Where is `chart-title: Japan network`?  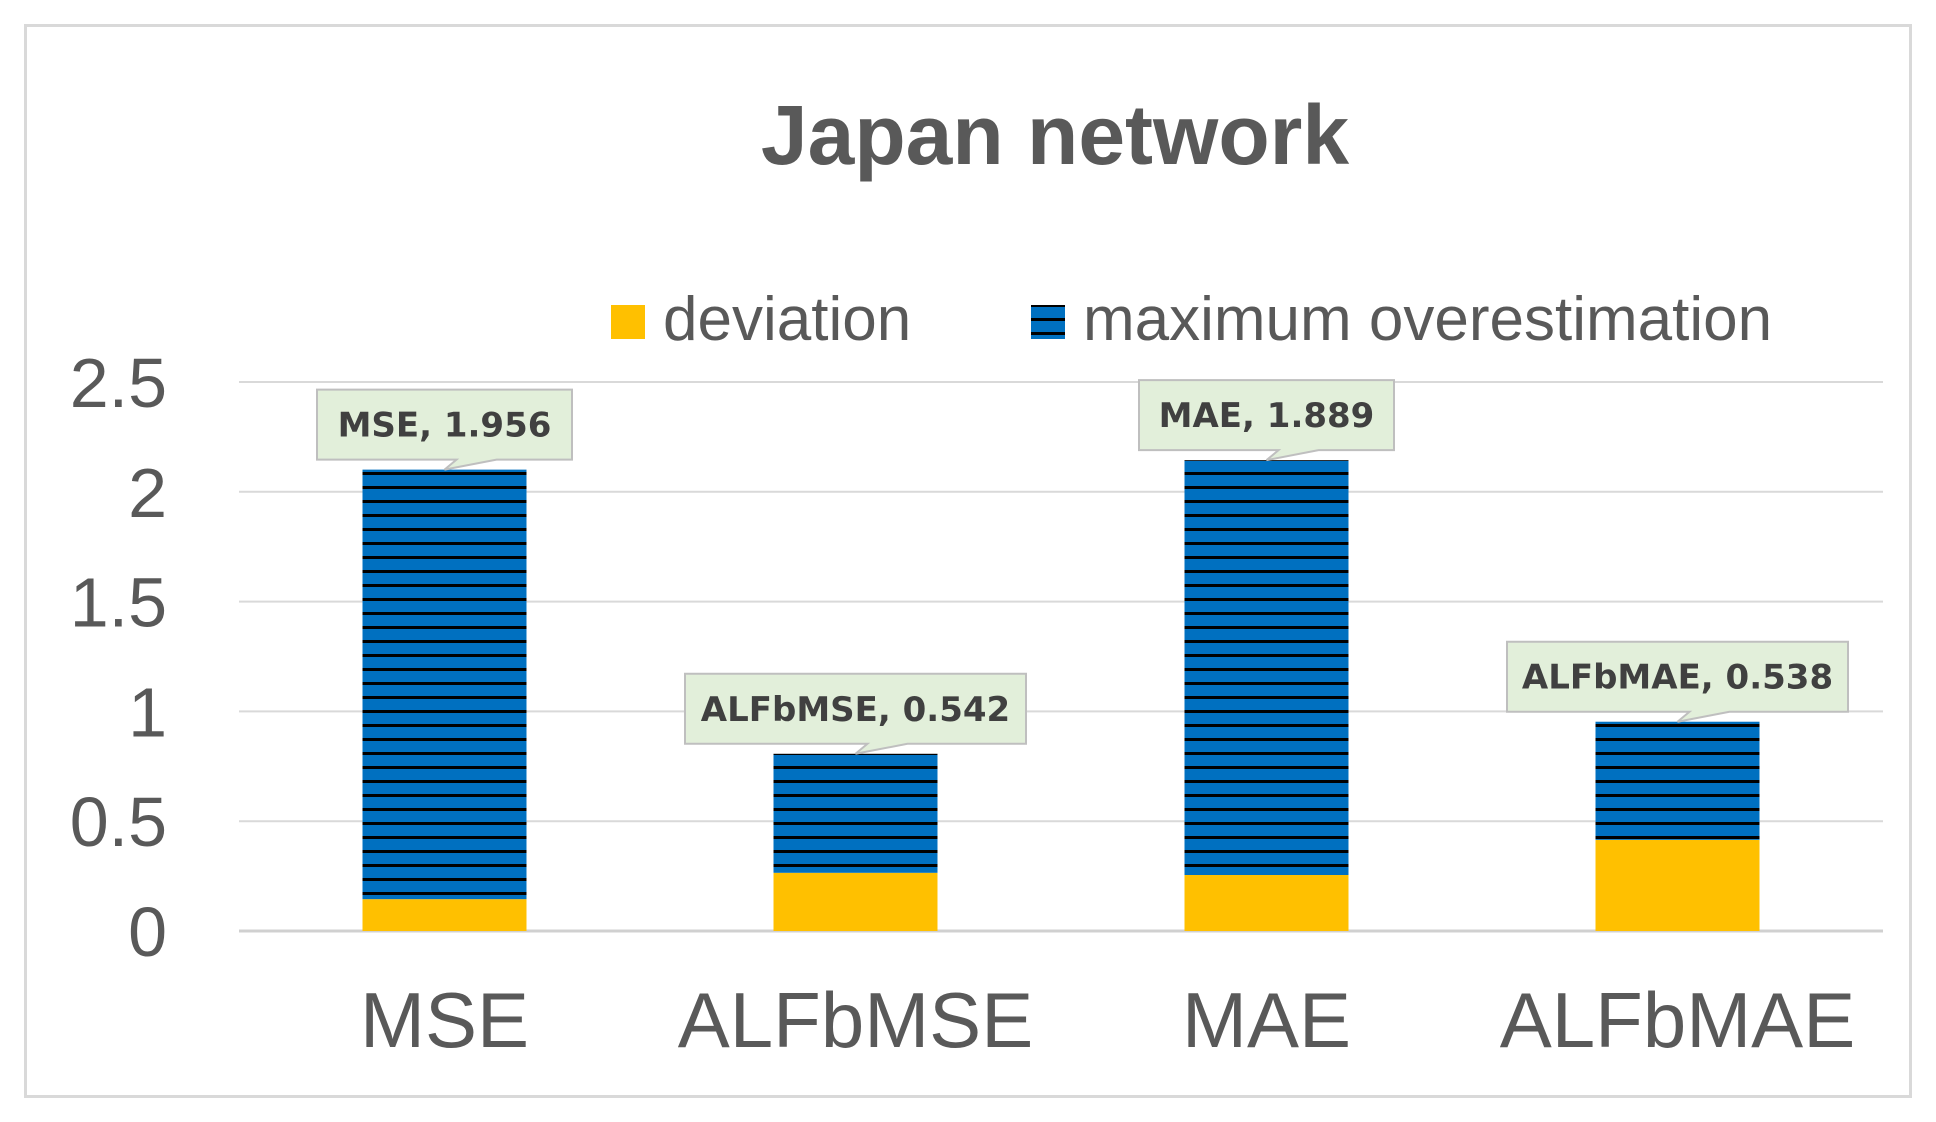 chart-title: Japan network is located at coordinates (1055, 135).